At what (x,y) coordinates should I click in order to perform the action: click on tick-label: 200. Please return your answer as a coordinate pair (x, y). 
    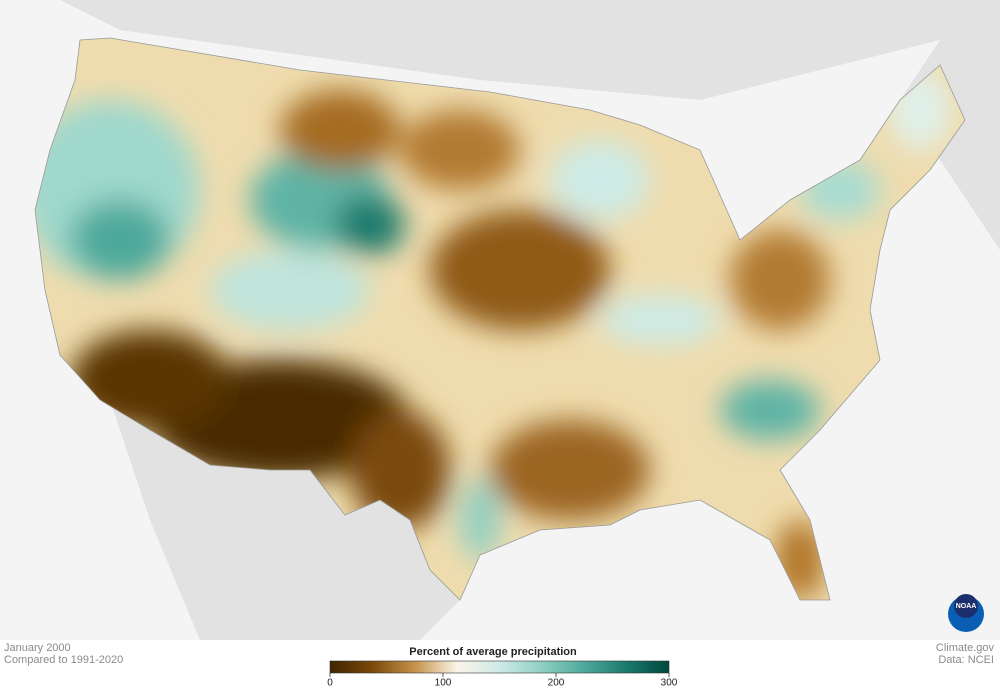
    Looking at the image, I should click on (556, 683).